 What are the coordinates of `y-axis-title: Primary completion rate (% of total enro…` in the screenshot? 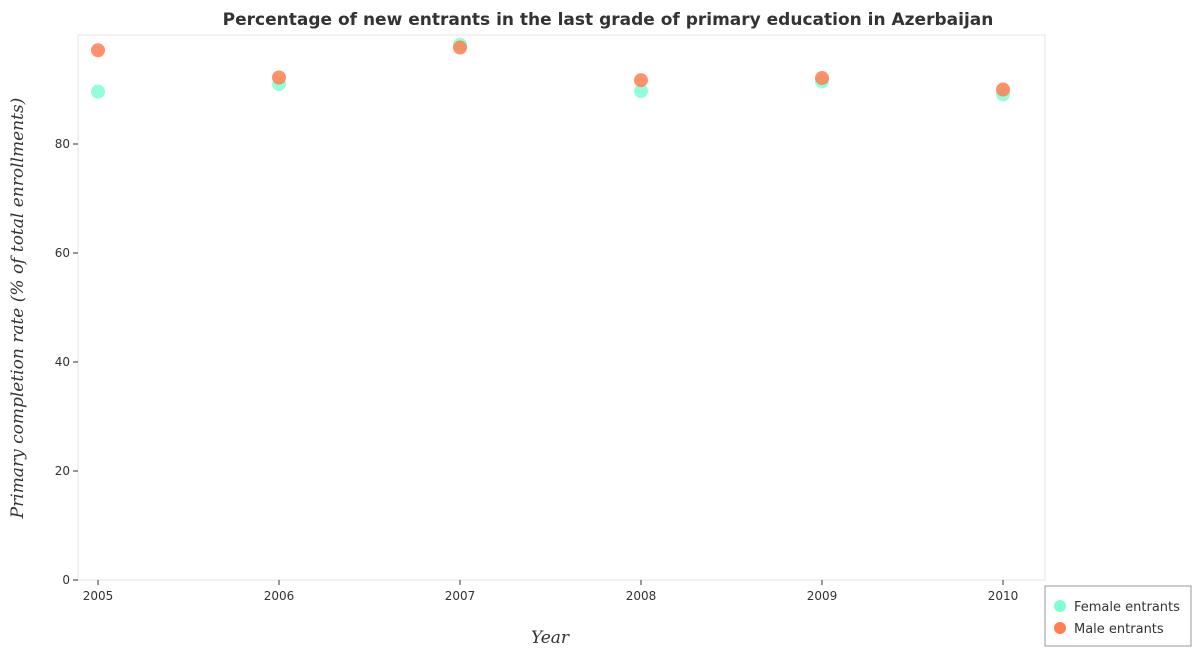 It's located at (18, 309).